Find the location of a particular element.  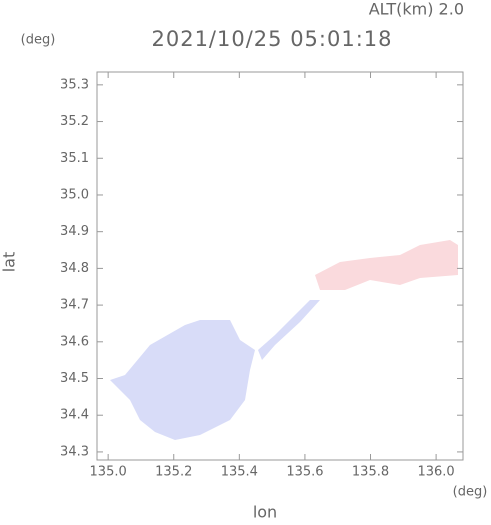

y-tick-label: 34.9 is located at coordinates (74, 231).